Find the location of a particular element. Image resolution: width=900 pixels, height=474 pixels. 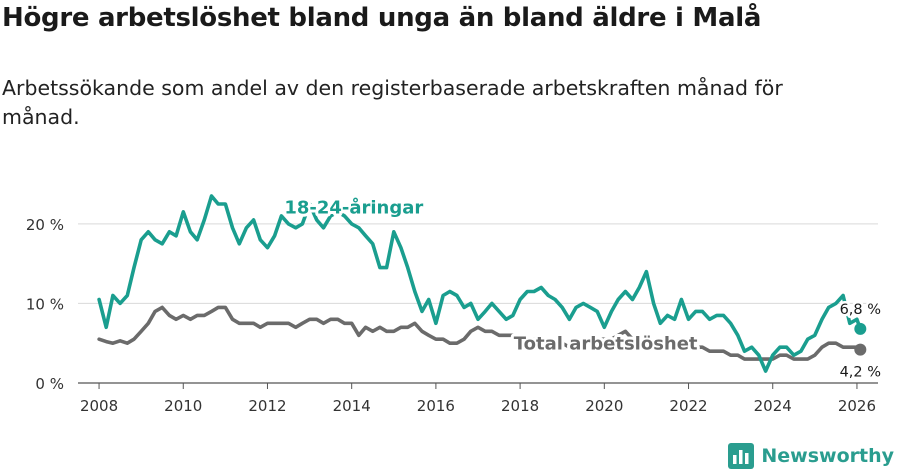

series-line-youth-end-marker is located at coordinates (860, 328).